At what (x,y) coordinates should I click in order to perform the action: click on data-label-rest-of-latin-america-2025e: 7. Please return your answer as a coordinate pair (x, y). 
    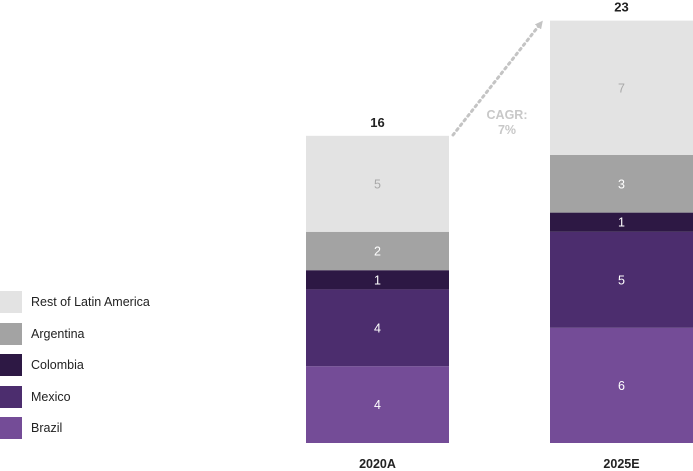
    Looking at the image, I should click on (621, 88).